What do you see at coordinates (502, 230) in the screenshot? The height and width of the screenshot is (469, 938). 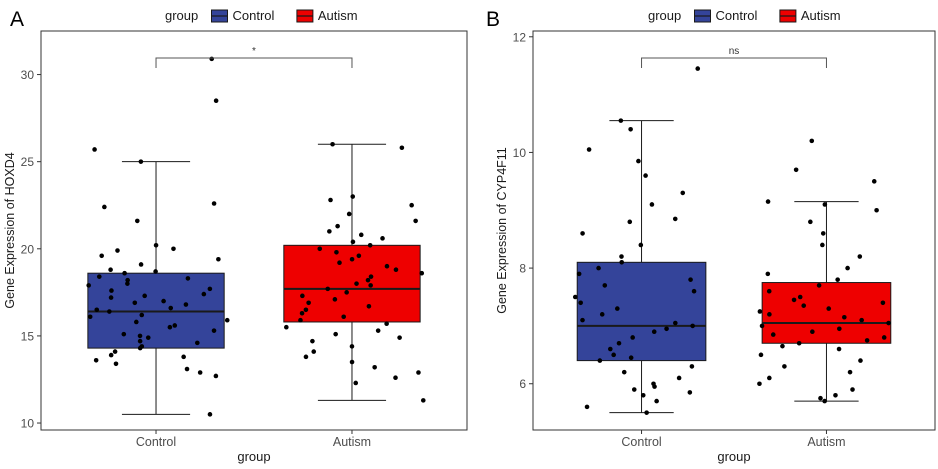 I see `y-axis-title: Gene Expression of CYP4F11` at bounding box center [502, 230].